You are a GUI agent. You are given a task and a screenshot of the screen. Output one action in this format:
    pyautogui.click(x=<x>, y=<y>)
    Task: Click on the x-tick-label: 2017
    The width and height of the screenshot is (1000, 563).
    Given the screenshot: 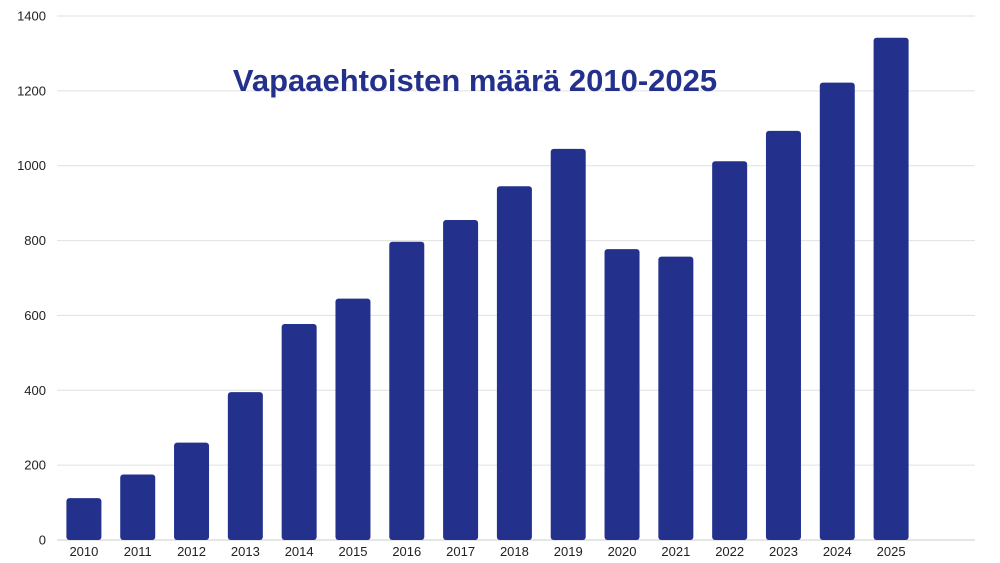 What is the action you would take?
    pyautogui.click(x=460, y=551)
    